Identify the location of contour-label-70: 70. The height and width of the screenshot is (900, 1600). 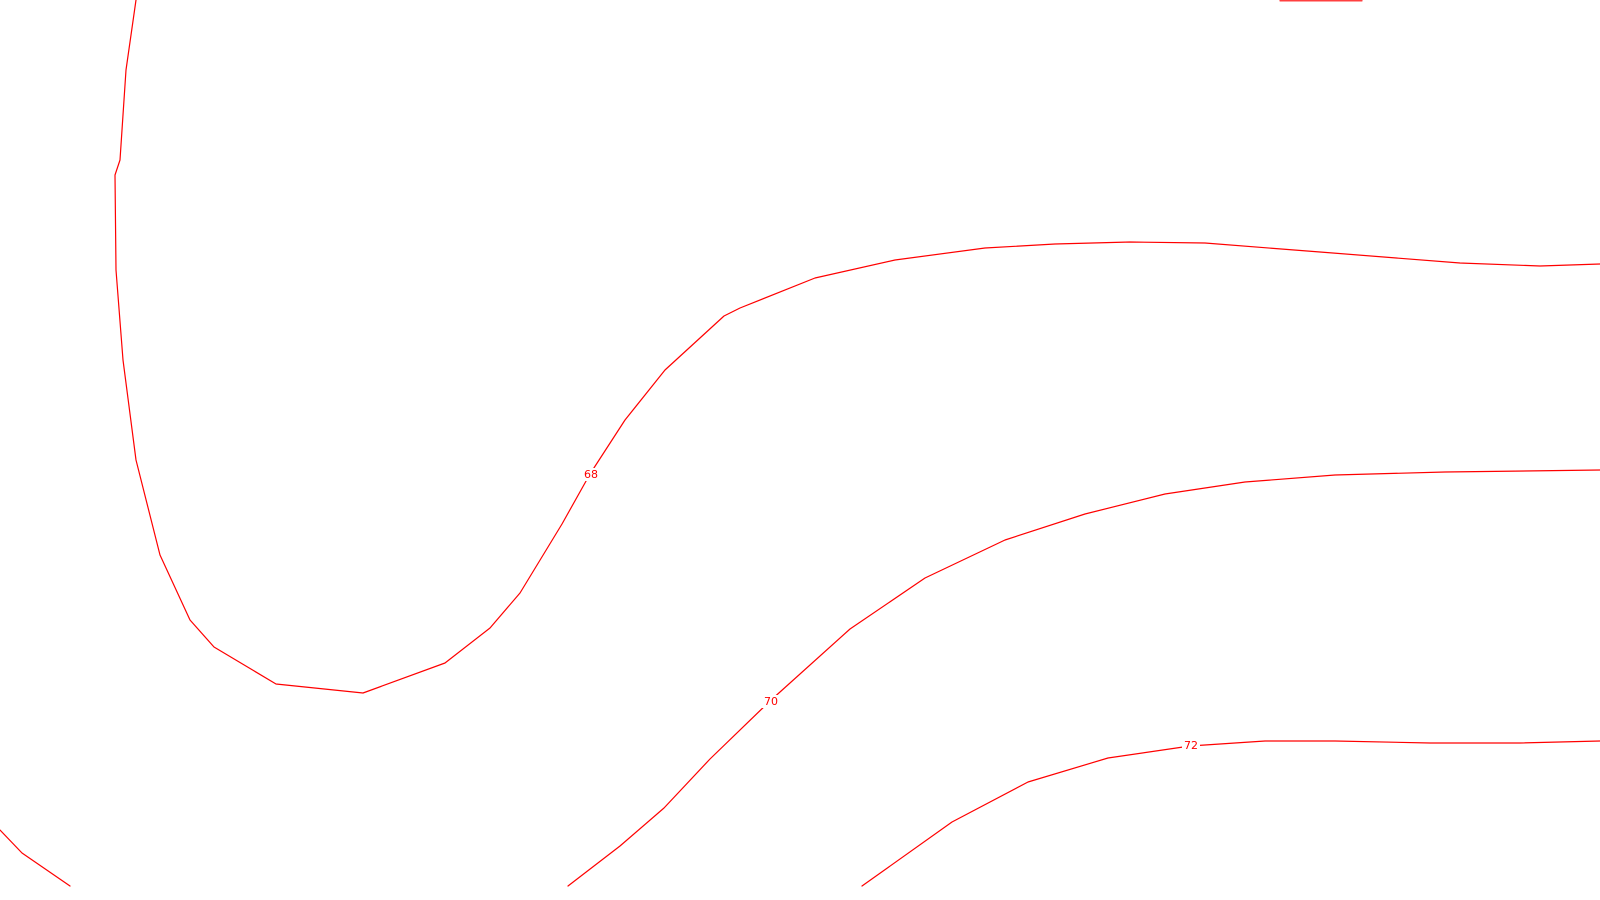
(771, 701).